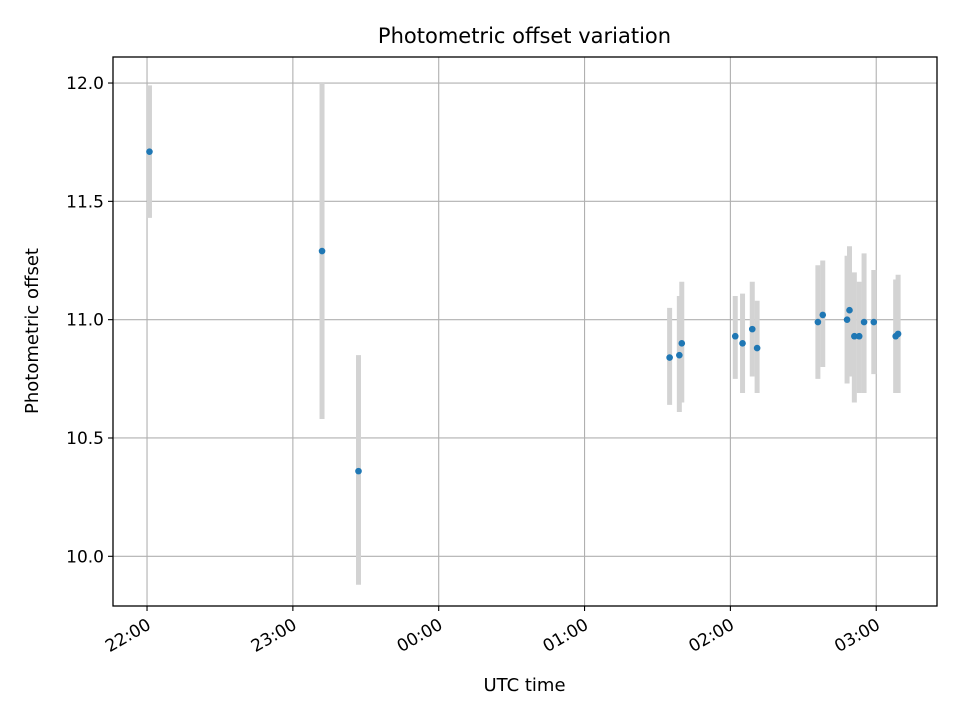 The width and height of the screenshot is (960, 720). Describe the element at coordinates (85, 557) in the screenshot. I see `y-tick-label: 10.0` at that location.